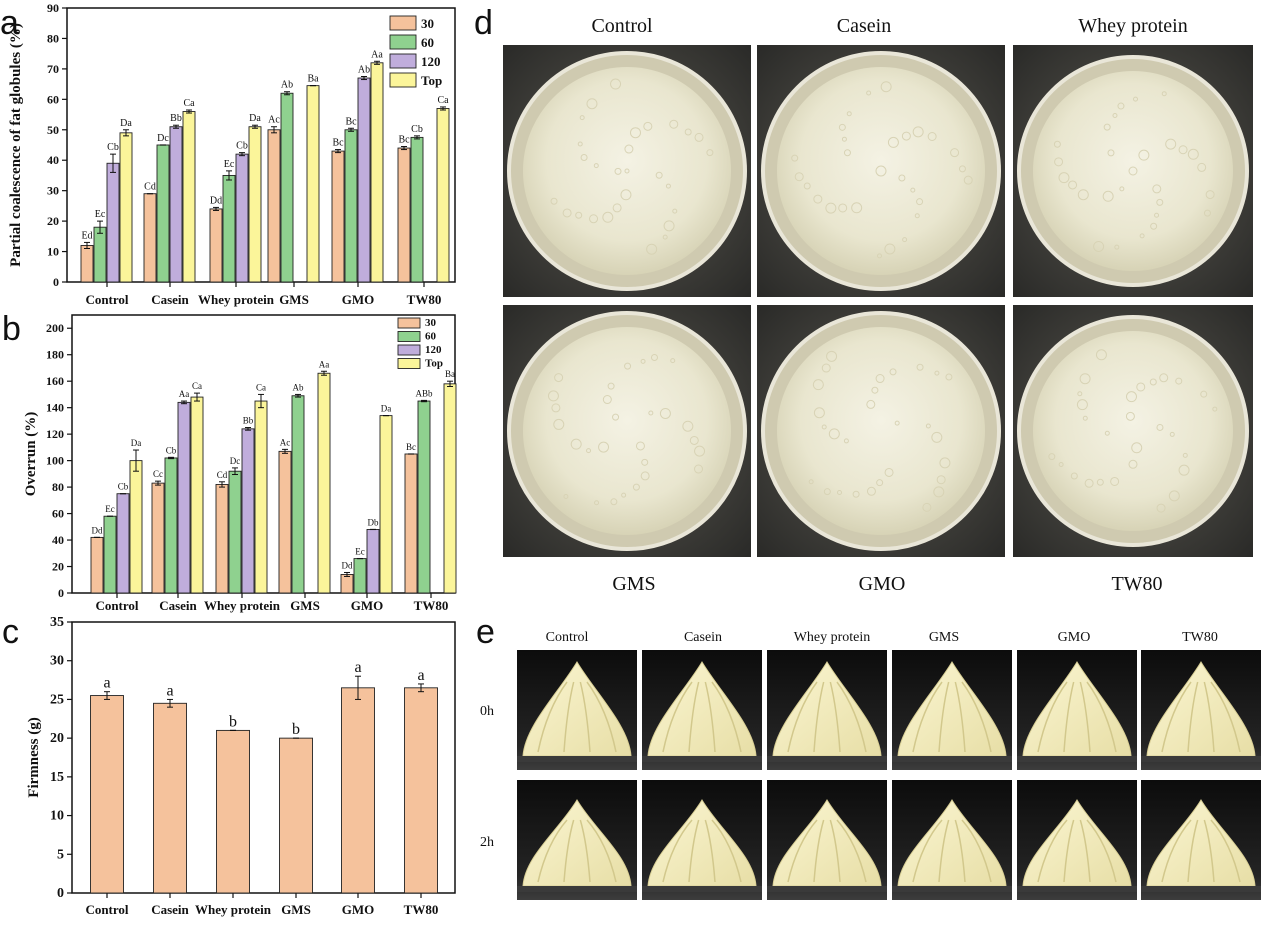 Image resolution: width=1269 pixels, height=925 pixels. What do you see at coordinates (351, 121) in the screenshot?
I see `significance-label: Bc` at bounding box center [351, 121].